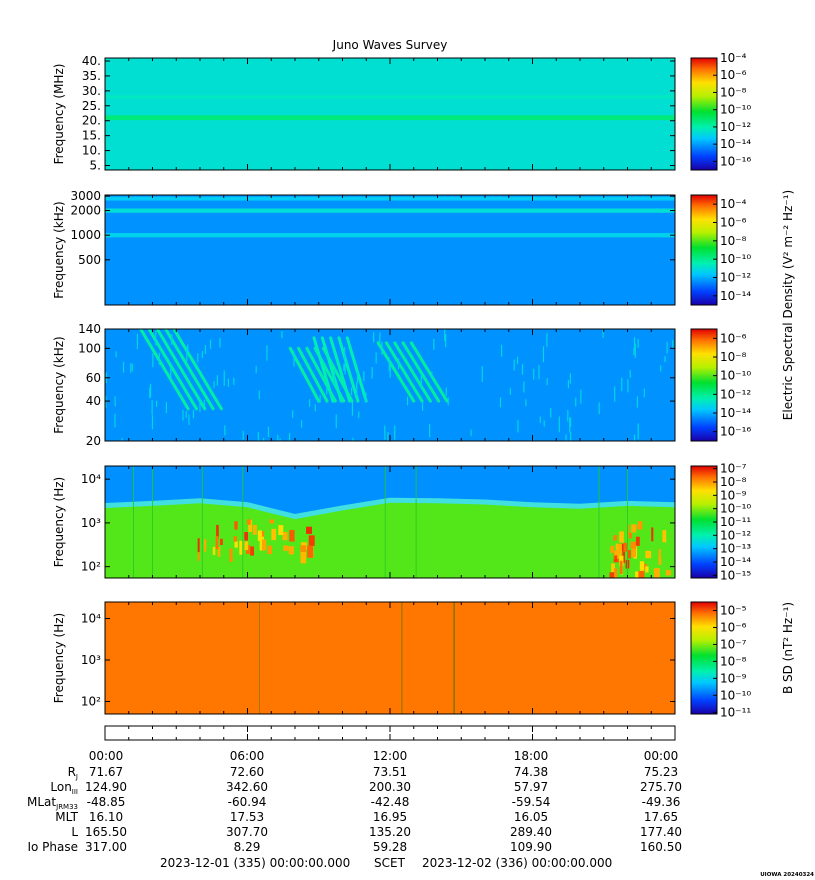 This screenshot has height=880, width=815. Describe the element at coordinates (733, 610) in the screenshot. I see `colorbar-tick-label: 10⁻⁵` at that location.